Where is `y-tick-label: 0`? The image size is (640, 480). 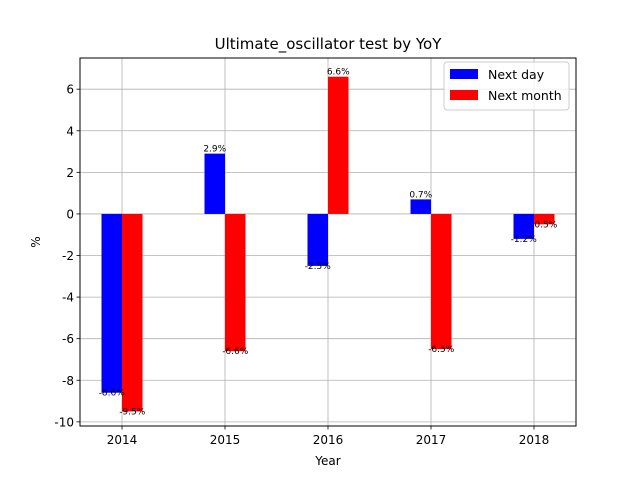
y-tick-label: 0 is located at coordinates (70, 214).